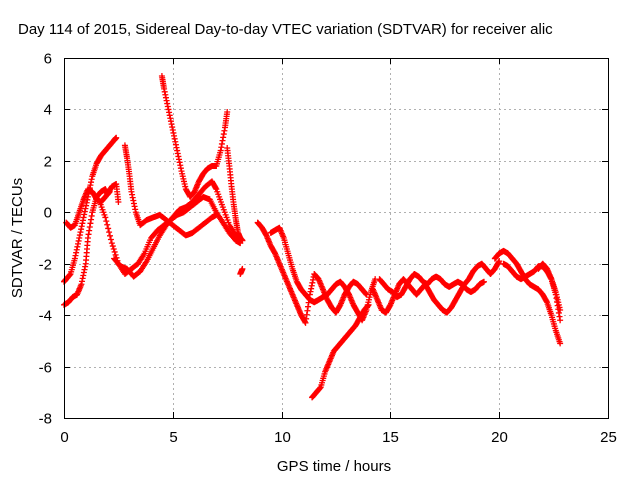 Image resolution: width=640 pixels, height=480 pixels. Describe the element at coordinates (48, 59) in the screenshot. I see `y-tick-label: 6` at that location.